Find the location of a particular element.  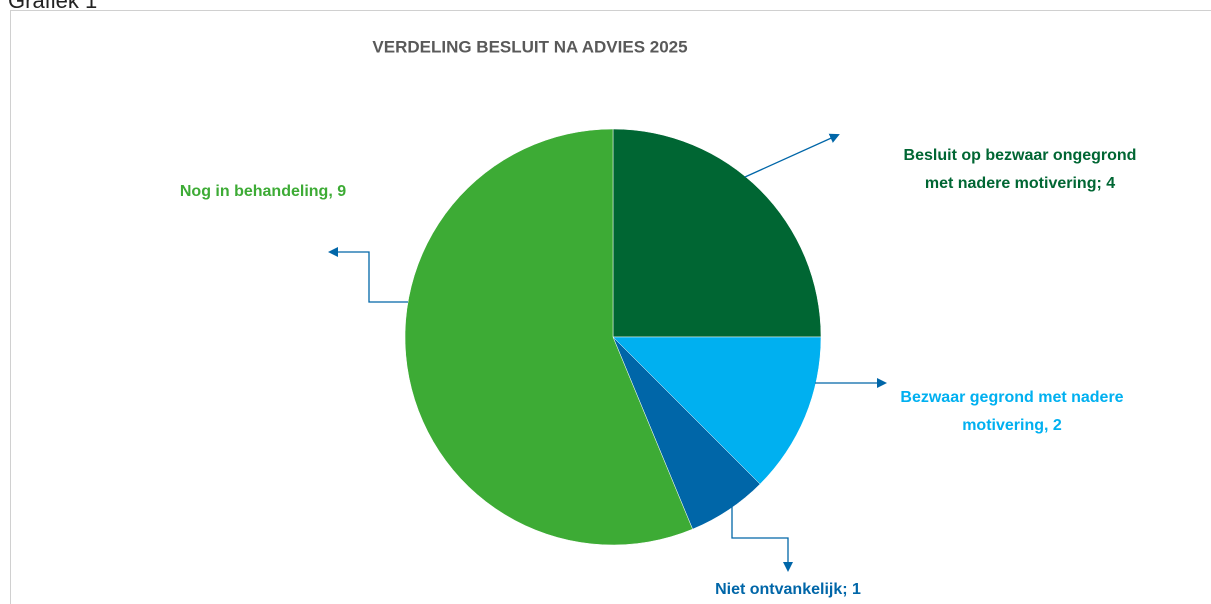

data-label: Nog in behandeling, 9 is located at coordinates (263, 191).